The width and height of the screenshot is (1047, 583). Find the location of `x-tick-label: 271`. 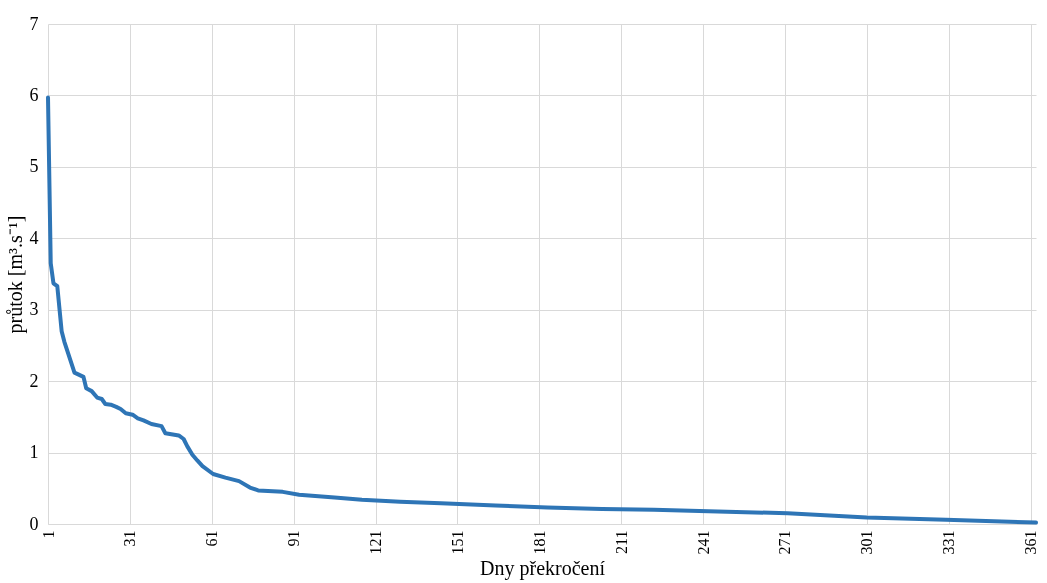

x-tick-label: 271 is located at coordinates (785, 542).